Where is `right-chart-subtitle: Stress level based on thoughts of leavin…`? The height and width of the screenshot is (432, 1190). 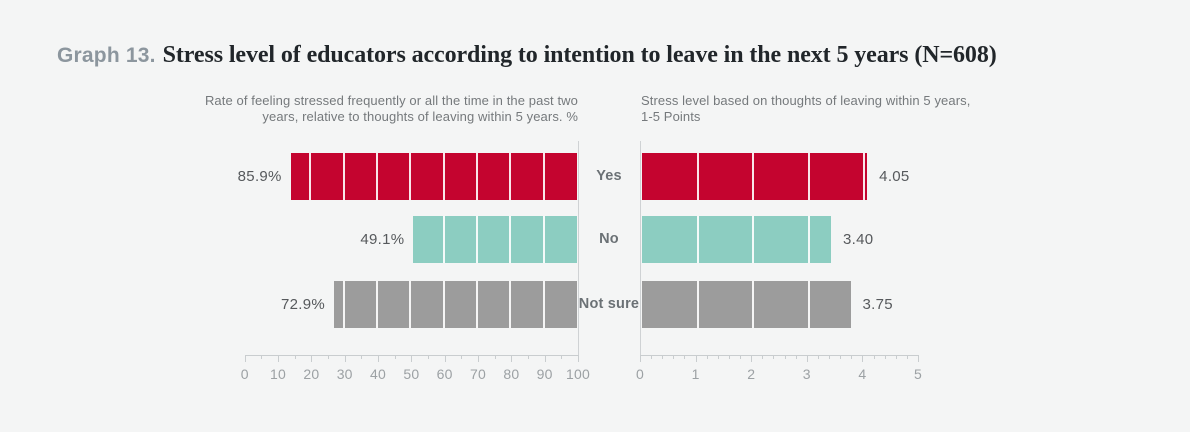
right-chart-subtitle: Stress level based on thoughts of leavin… is located at coordinates (806, 108).